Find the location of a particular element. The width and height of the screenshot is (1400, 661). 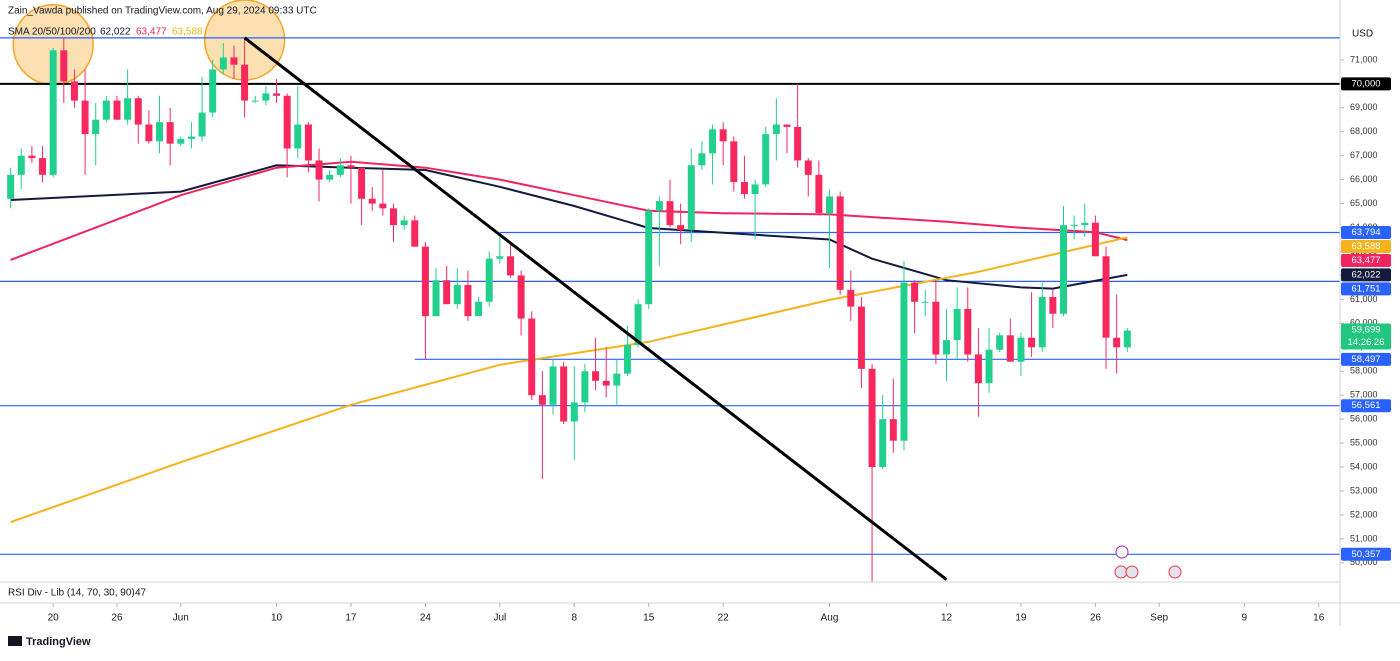

price-badge-label: 62,022 is located at coordinates (1365, 274).